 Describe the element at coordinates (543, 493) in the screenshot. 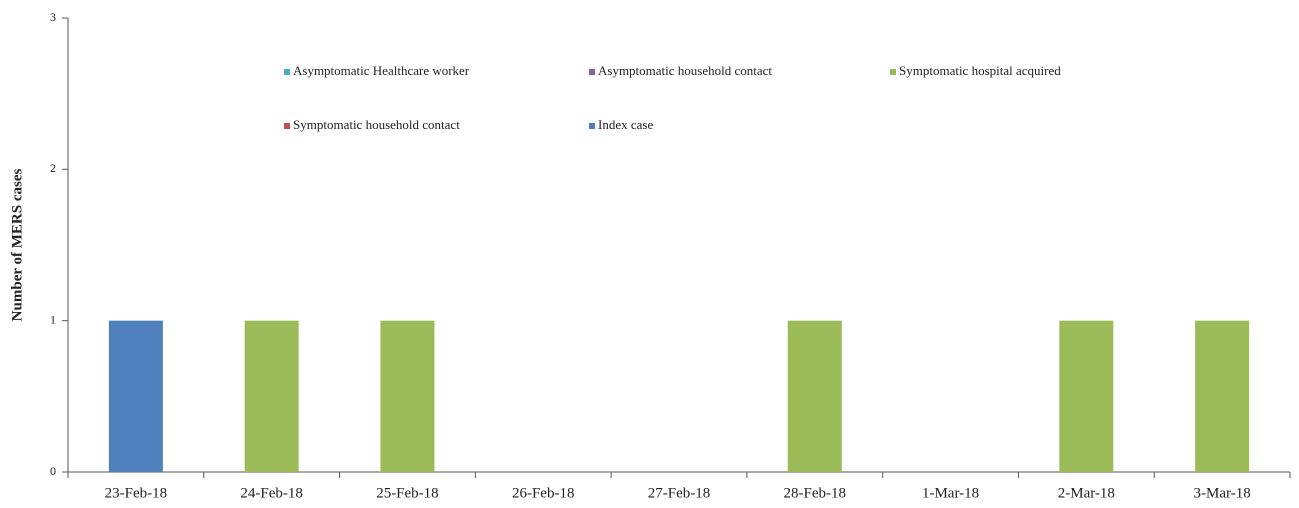

I see `x-tick-label: 26-Feb-18` at that location.